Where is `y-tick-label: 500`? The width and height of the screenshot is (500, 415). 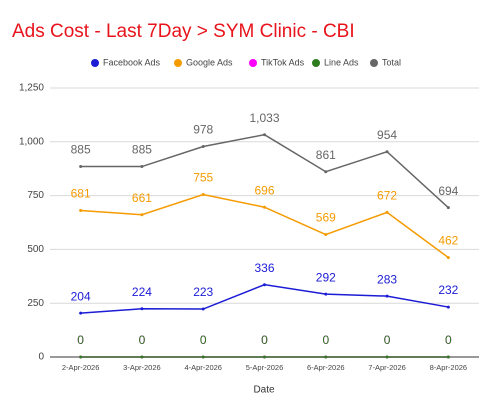 y-tick-label: 500 is located at coordinates (35, 249).